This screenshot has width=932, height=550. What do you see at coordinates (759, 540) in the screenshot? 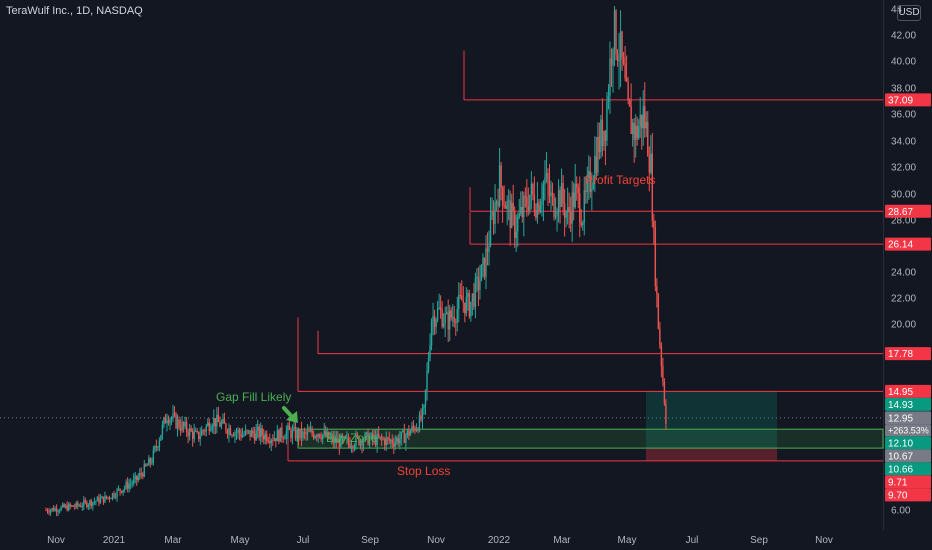
I see `x-tick-label: Sep` at bounding box center [759, 540].